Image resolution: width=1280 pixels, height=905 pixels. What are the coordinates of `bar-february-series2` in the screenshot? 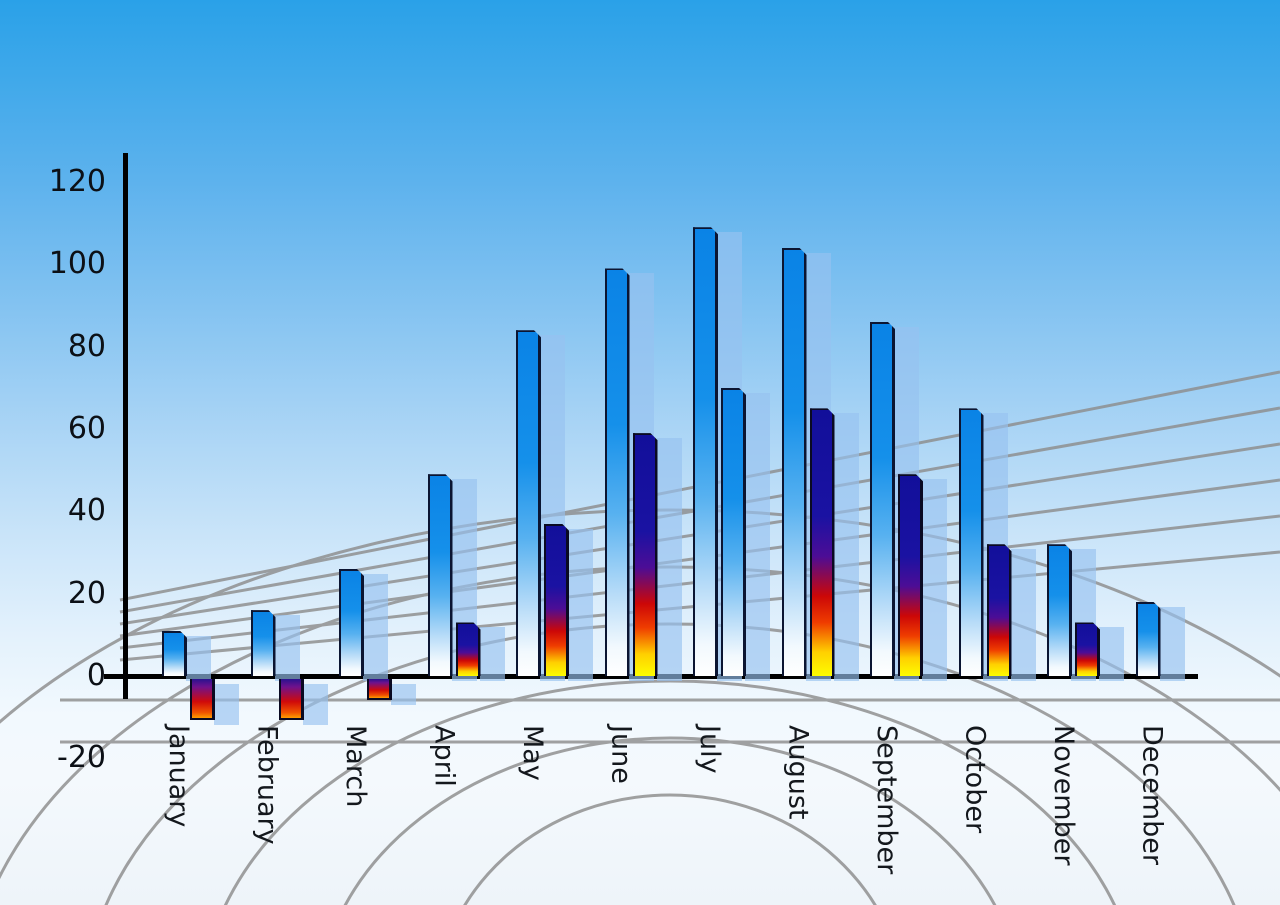 It's located at (291, 700).